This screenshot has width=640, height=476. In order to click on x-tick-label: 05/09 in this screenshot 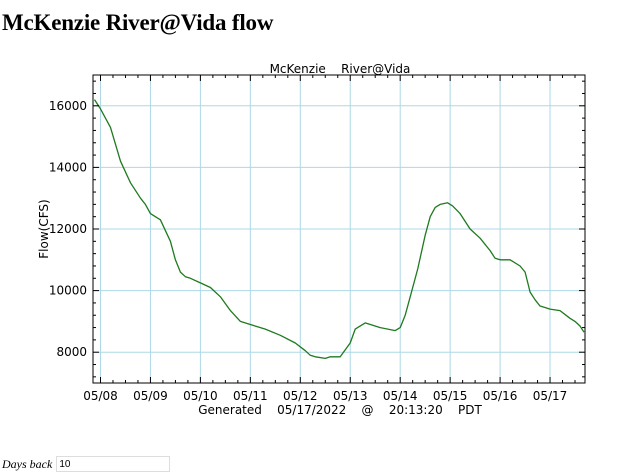, I will do `click(150, 396)`.